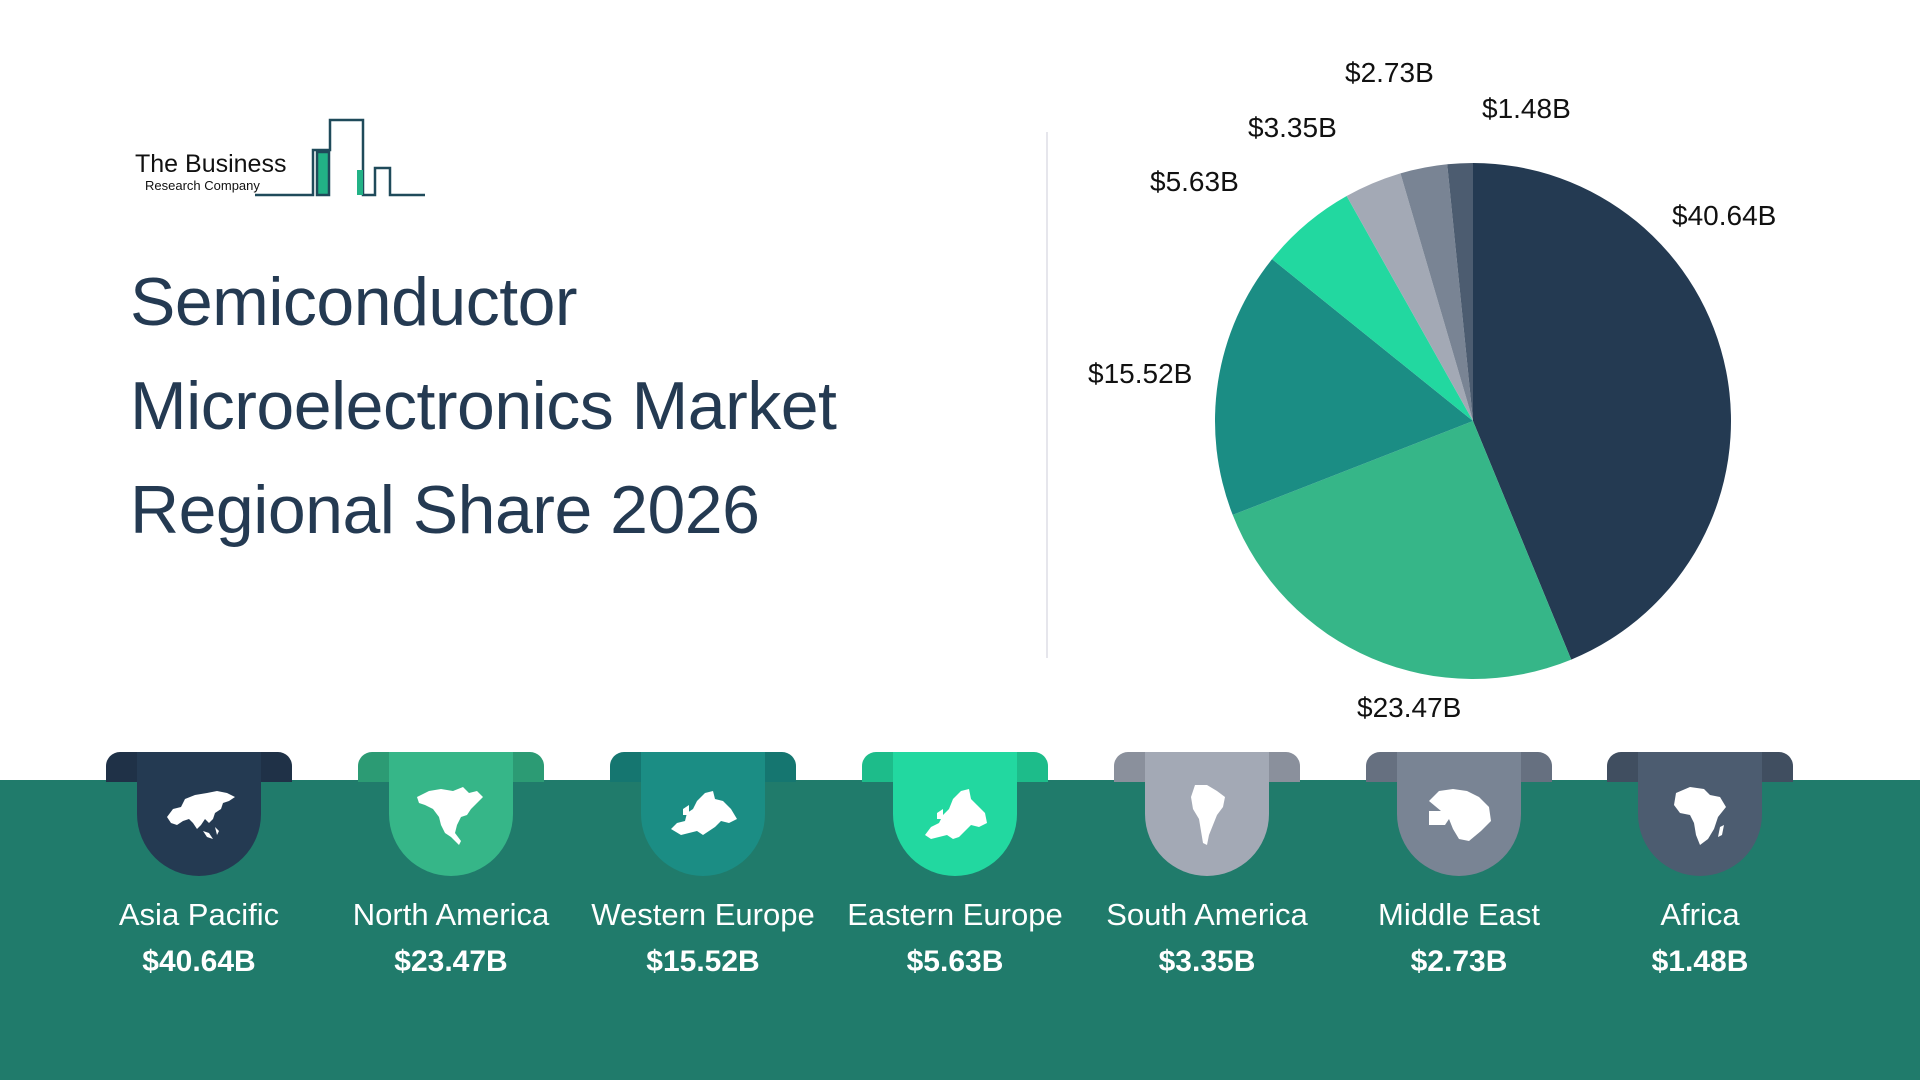  I want to click on pie-slice-western-europe, so click(1343, 387).